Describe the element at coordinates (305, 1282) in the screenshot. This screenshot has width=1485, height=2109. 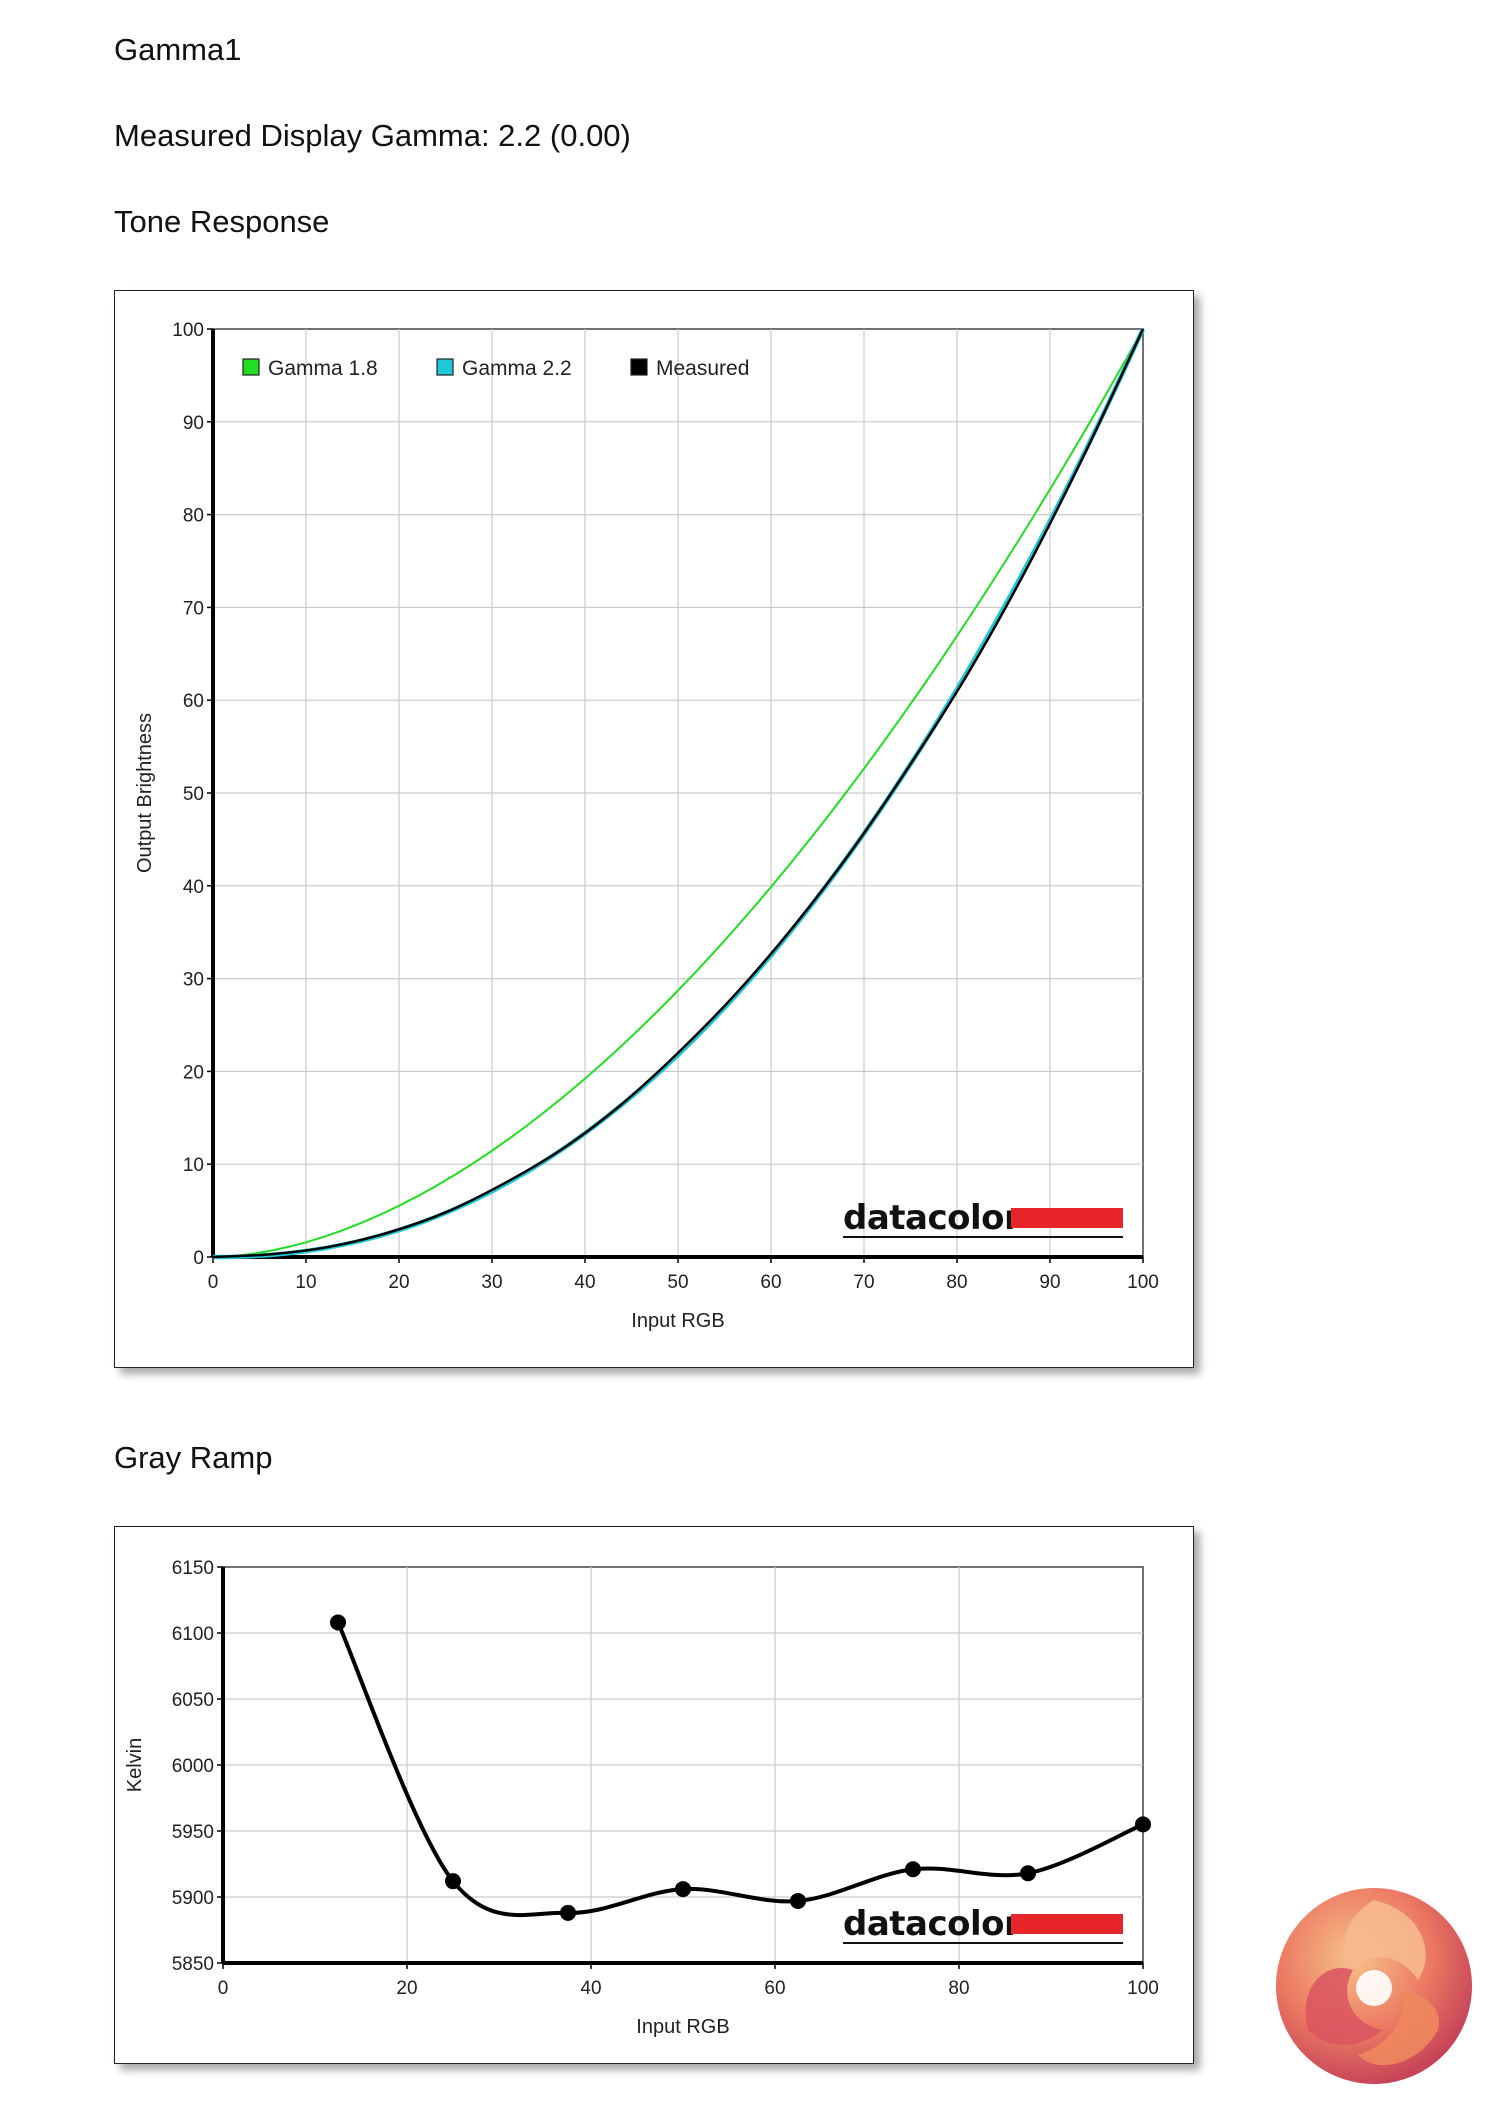
I see `x-tick-label: 10` at that location.